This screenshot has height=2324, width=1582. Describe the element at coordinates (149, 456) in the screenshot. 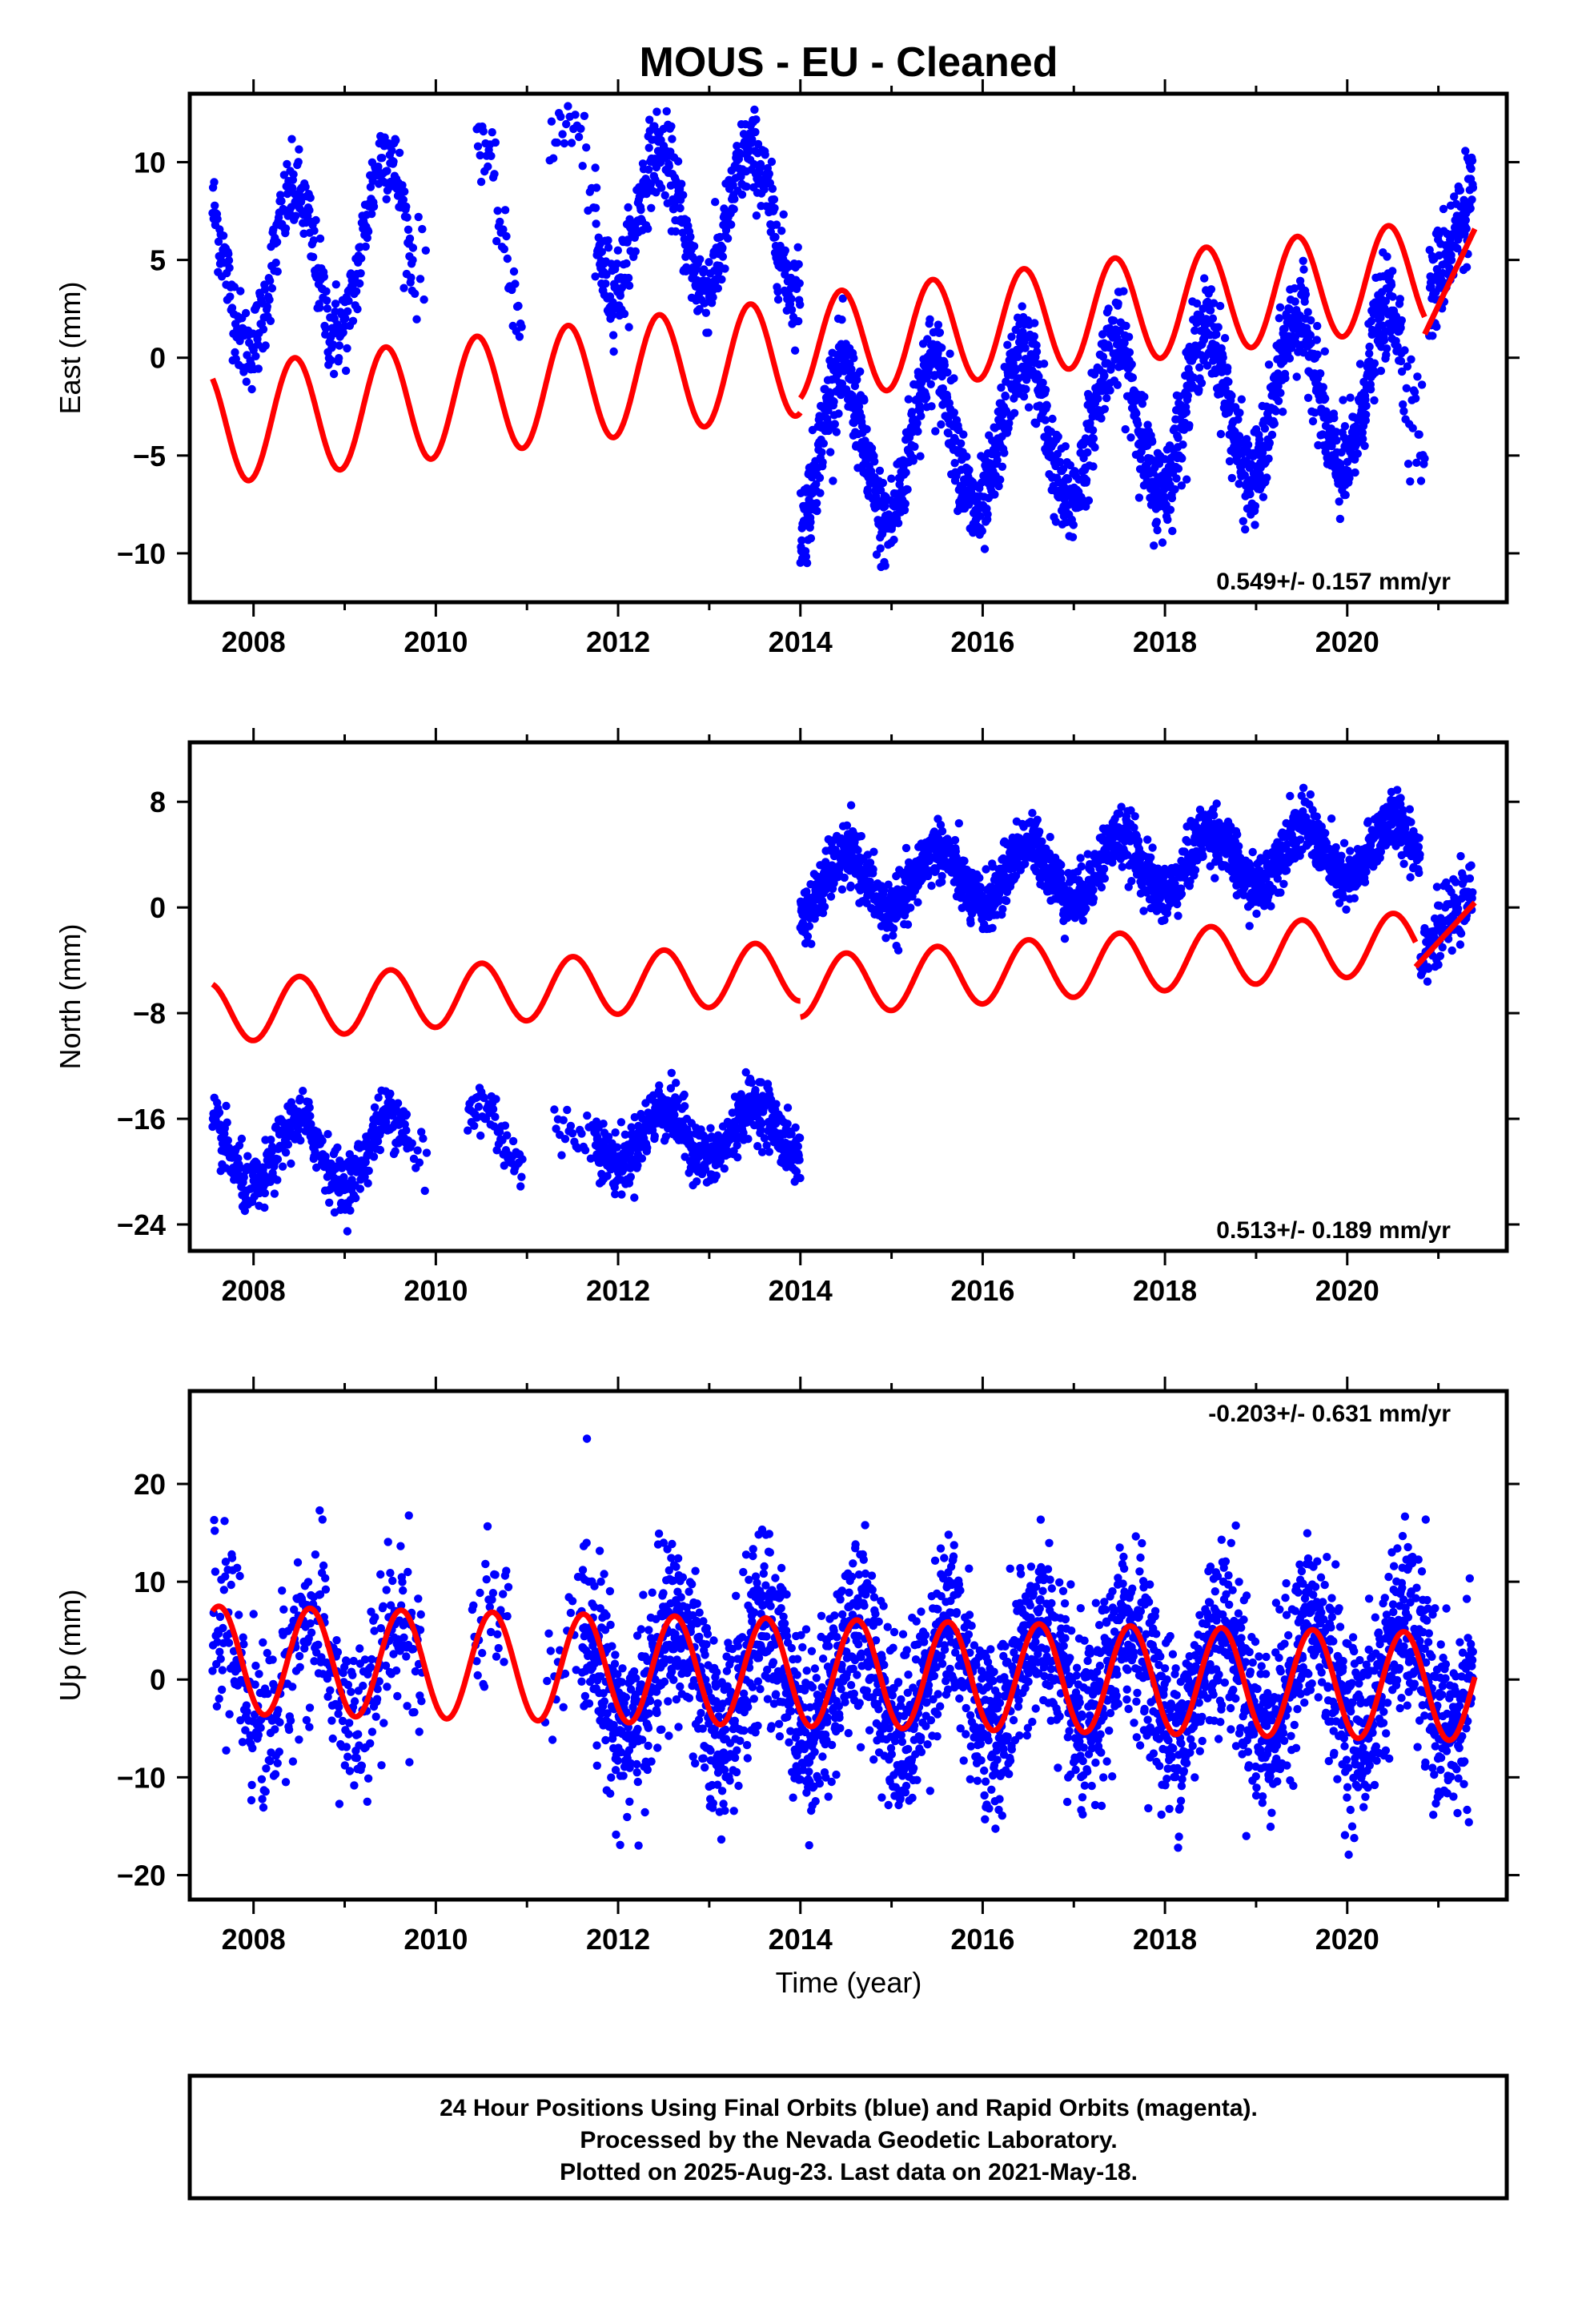

I see `east-y-tick-label: −5` at that location.